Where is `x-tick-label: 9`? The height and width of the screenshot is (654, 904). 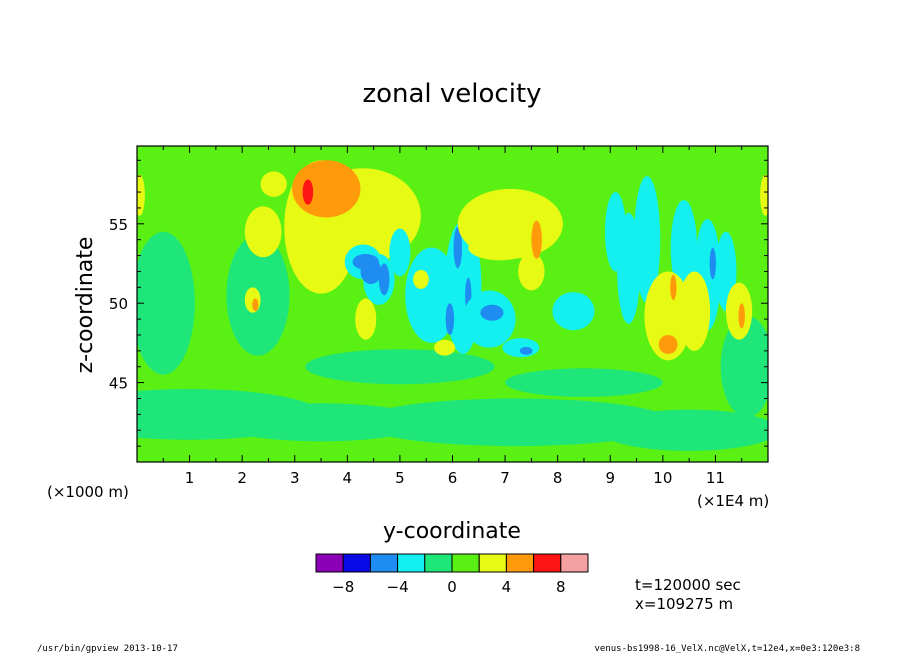 x-tick-label: 9 is located at coordinates (610, 478).